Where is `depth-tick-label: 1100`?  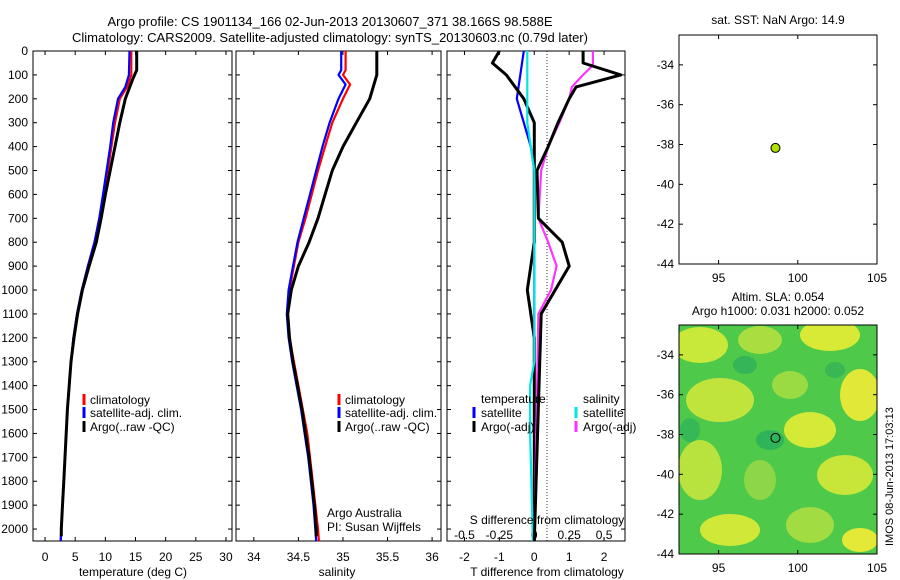 depth-tick-label: 1100 is located at coordinates (15, 314).